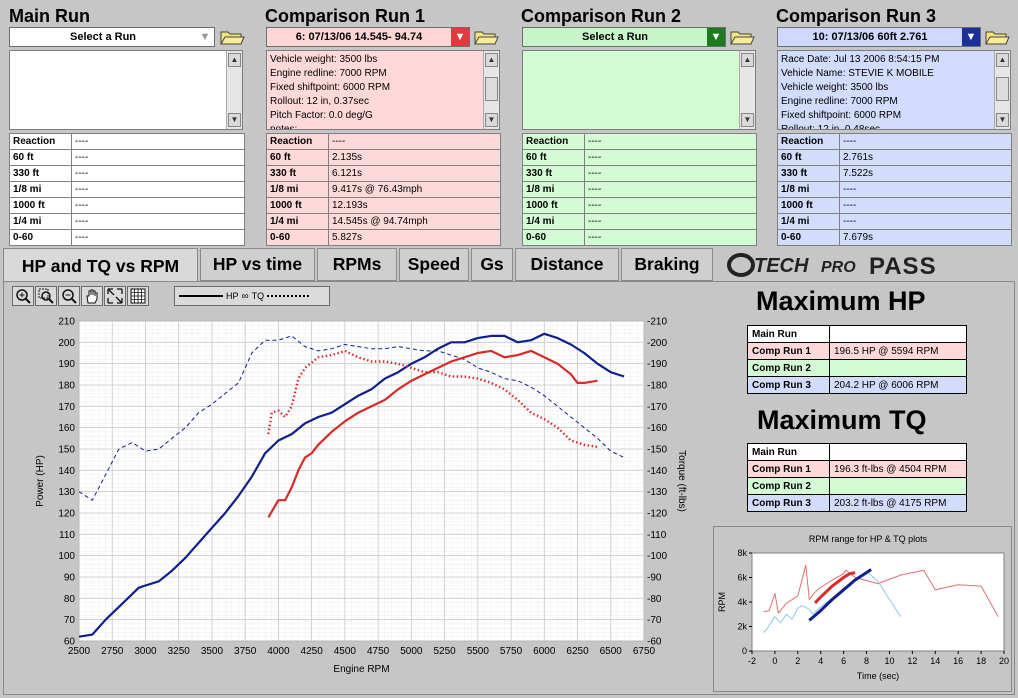 Image resolution: width=1018 pixels, height=698 pixels. Describe the element at coordinates (866, 661) in the screenshot. I see `x-tick-label: 8` at that location.